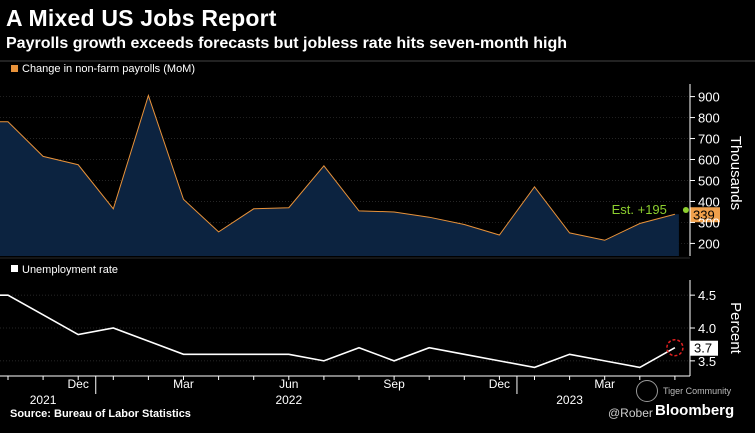 Image resolution: width=755 pixels, height=433 pixels. Describe the element at coordinates (695, 410) in the screenshot. I see `bloomberg-logo: Bloomberg` at that location.